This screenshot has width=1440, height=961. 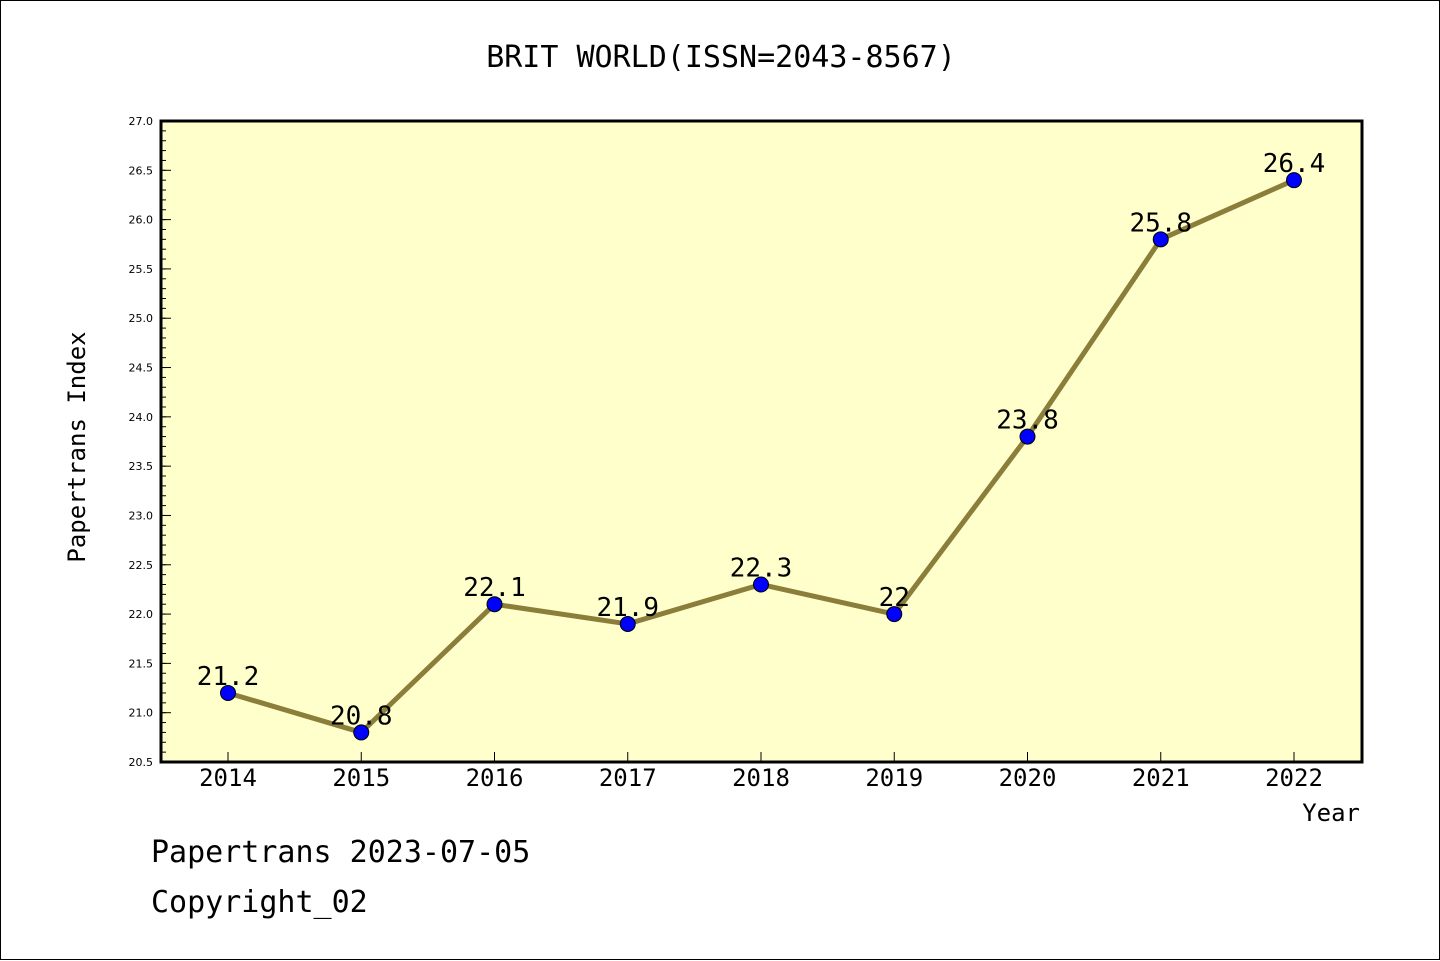 What do you see at coordinates (141, 762) in the screenshot?
I see `y-tick-label: 20.5` at bounding box center [141, 762].